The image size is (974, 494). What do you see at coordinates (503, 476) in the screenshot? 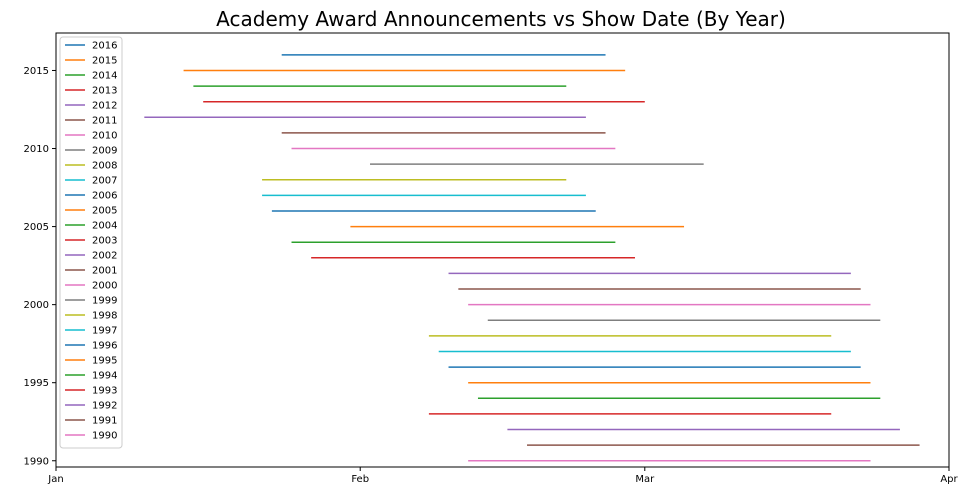
I see `x-axis: Jan Feb Mar Apr` at bounding box center [503, 476].